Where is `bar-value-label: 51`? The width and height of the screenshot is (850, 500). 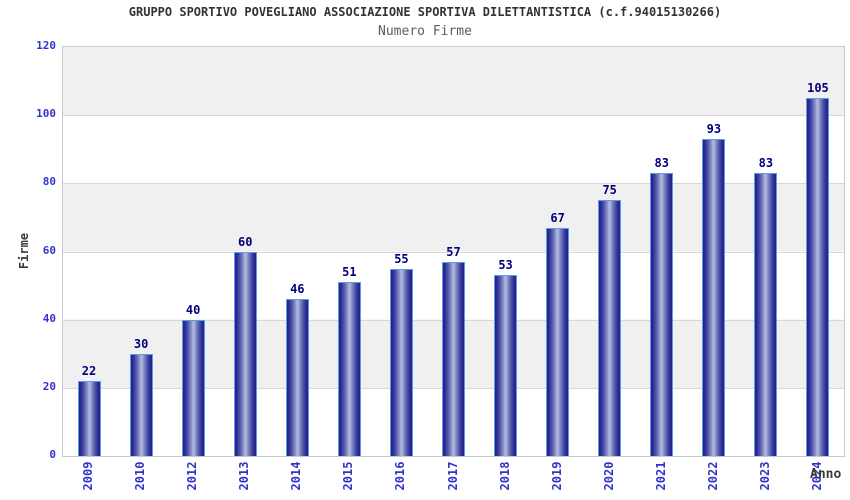 bar-value-label: 51 is located at coordinates (349, 272).